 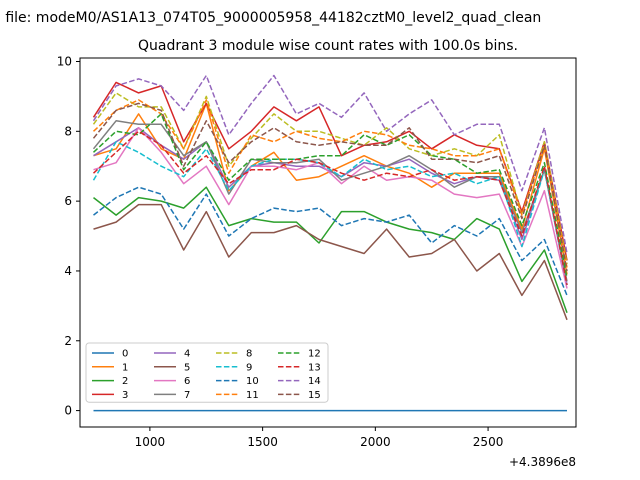 What do you see at coordinates (249, 354) in the screenshot?
I see `legend-label-8: 8` at bounding box center [249, 354].